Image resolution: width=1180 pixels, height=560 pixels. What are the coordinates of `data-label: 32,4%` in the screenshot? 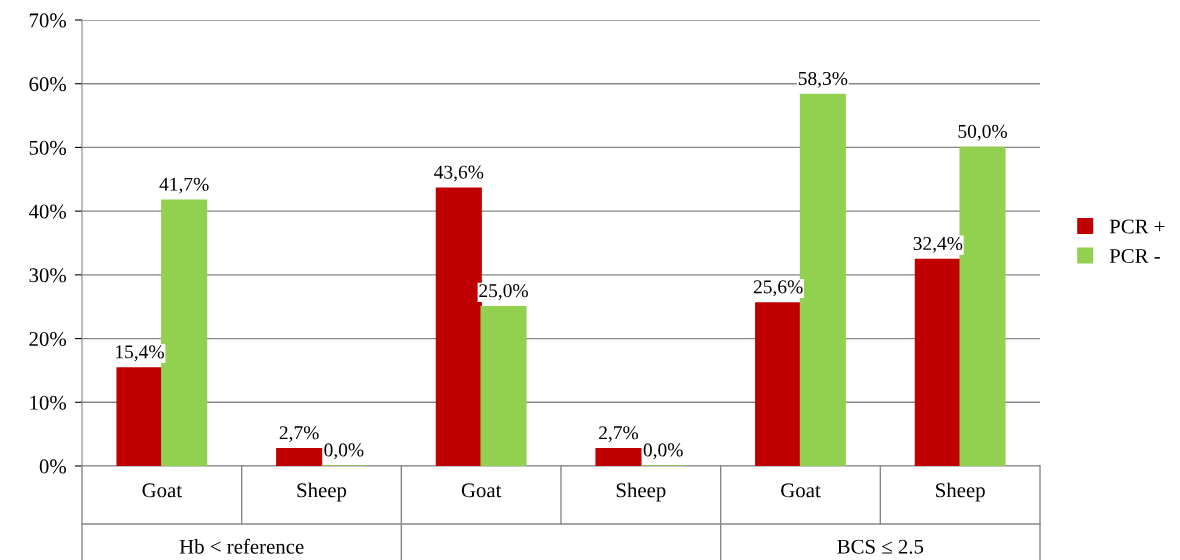 It's located at (938, 244).